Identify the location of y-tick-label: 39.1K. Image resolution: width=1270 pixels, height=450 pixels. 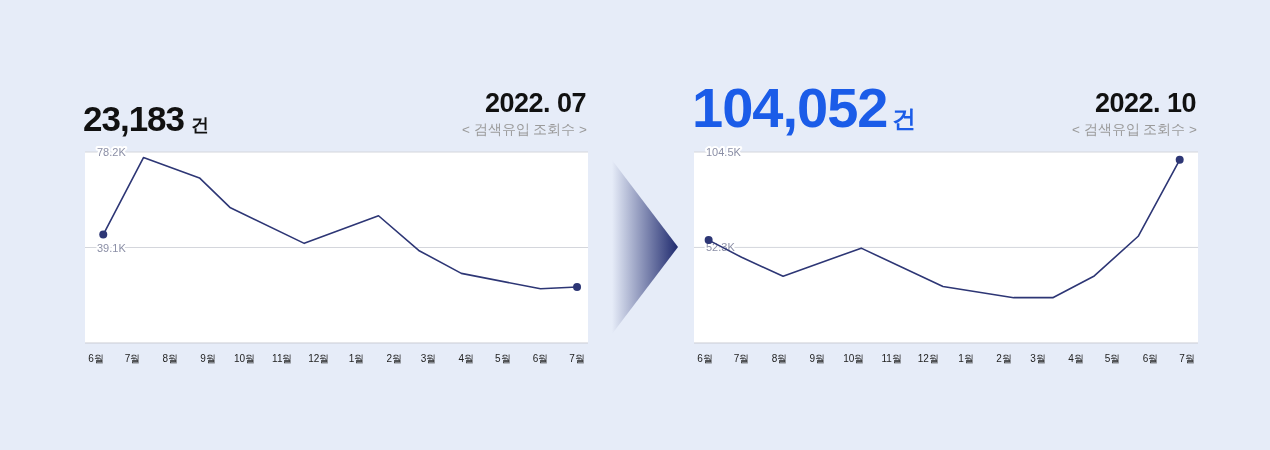
(112, 247).